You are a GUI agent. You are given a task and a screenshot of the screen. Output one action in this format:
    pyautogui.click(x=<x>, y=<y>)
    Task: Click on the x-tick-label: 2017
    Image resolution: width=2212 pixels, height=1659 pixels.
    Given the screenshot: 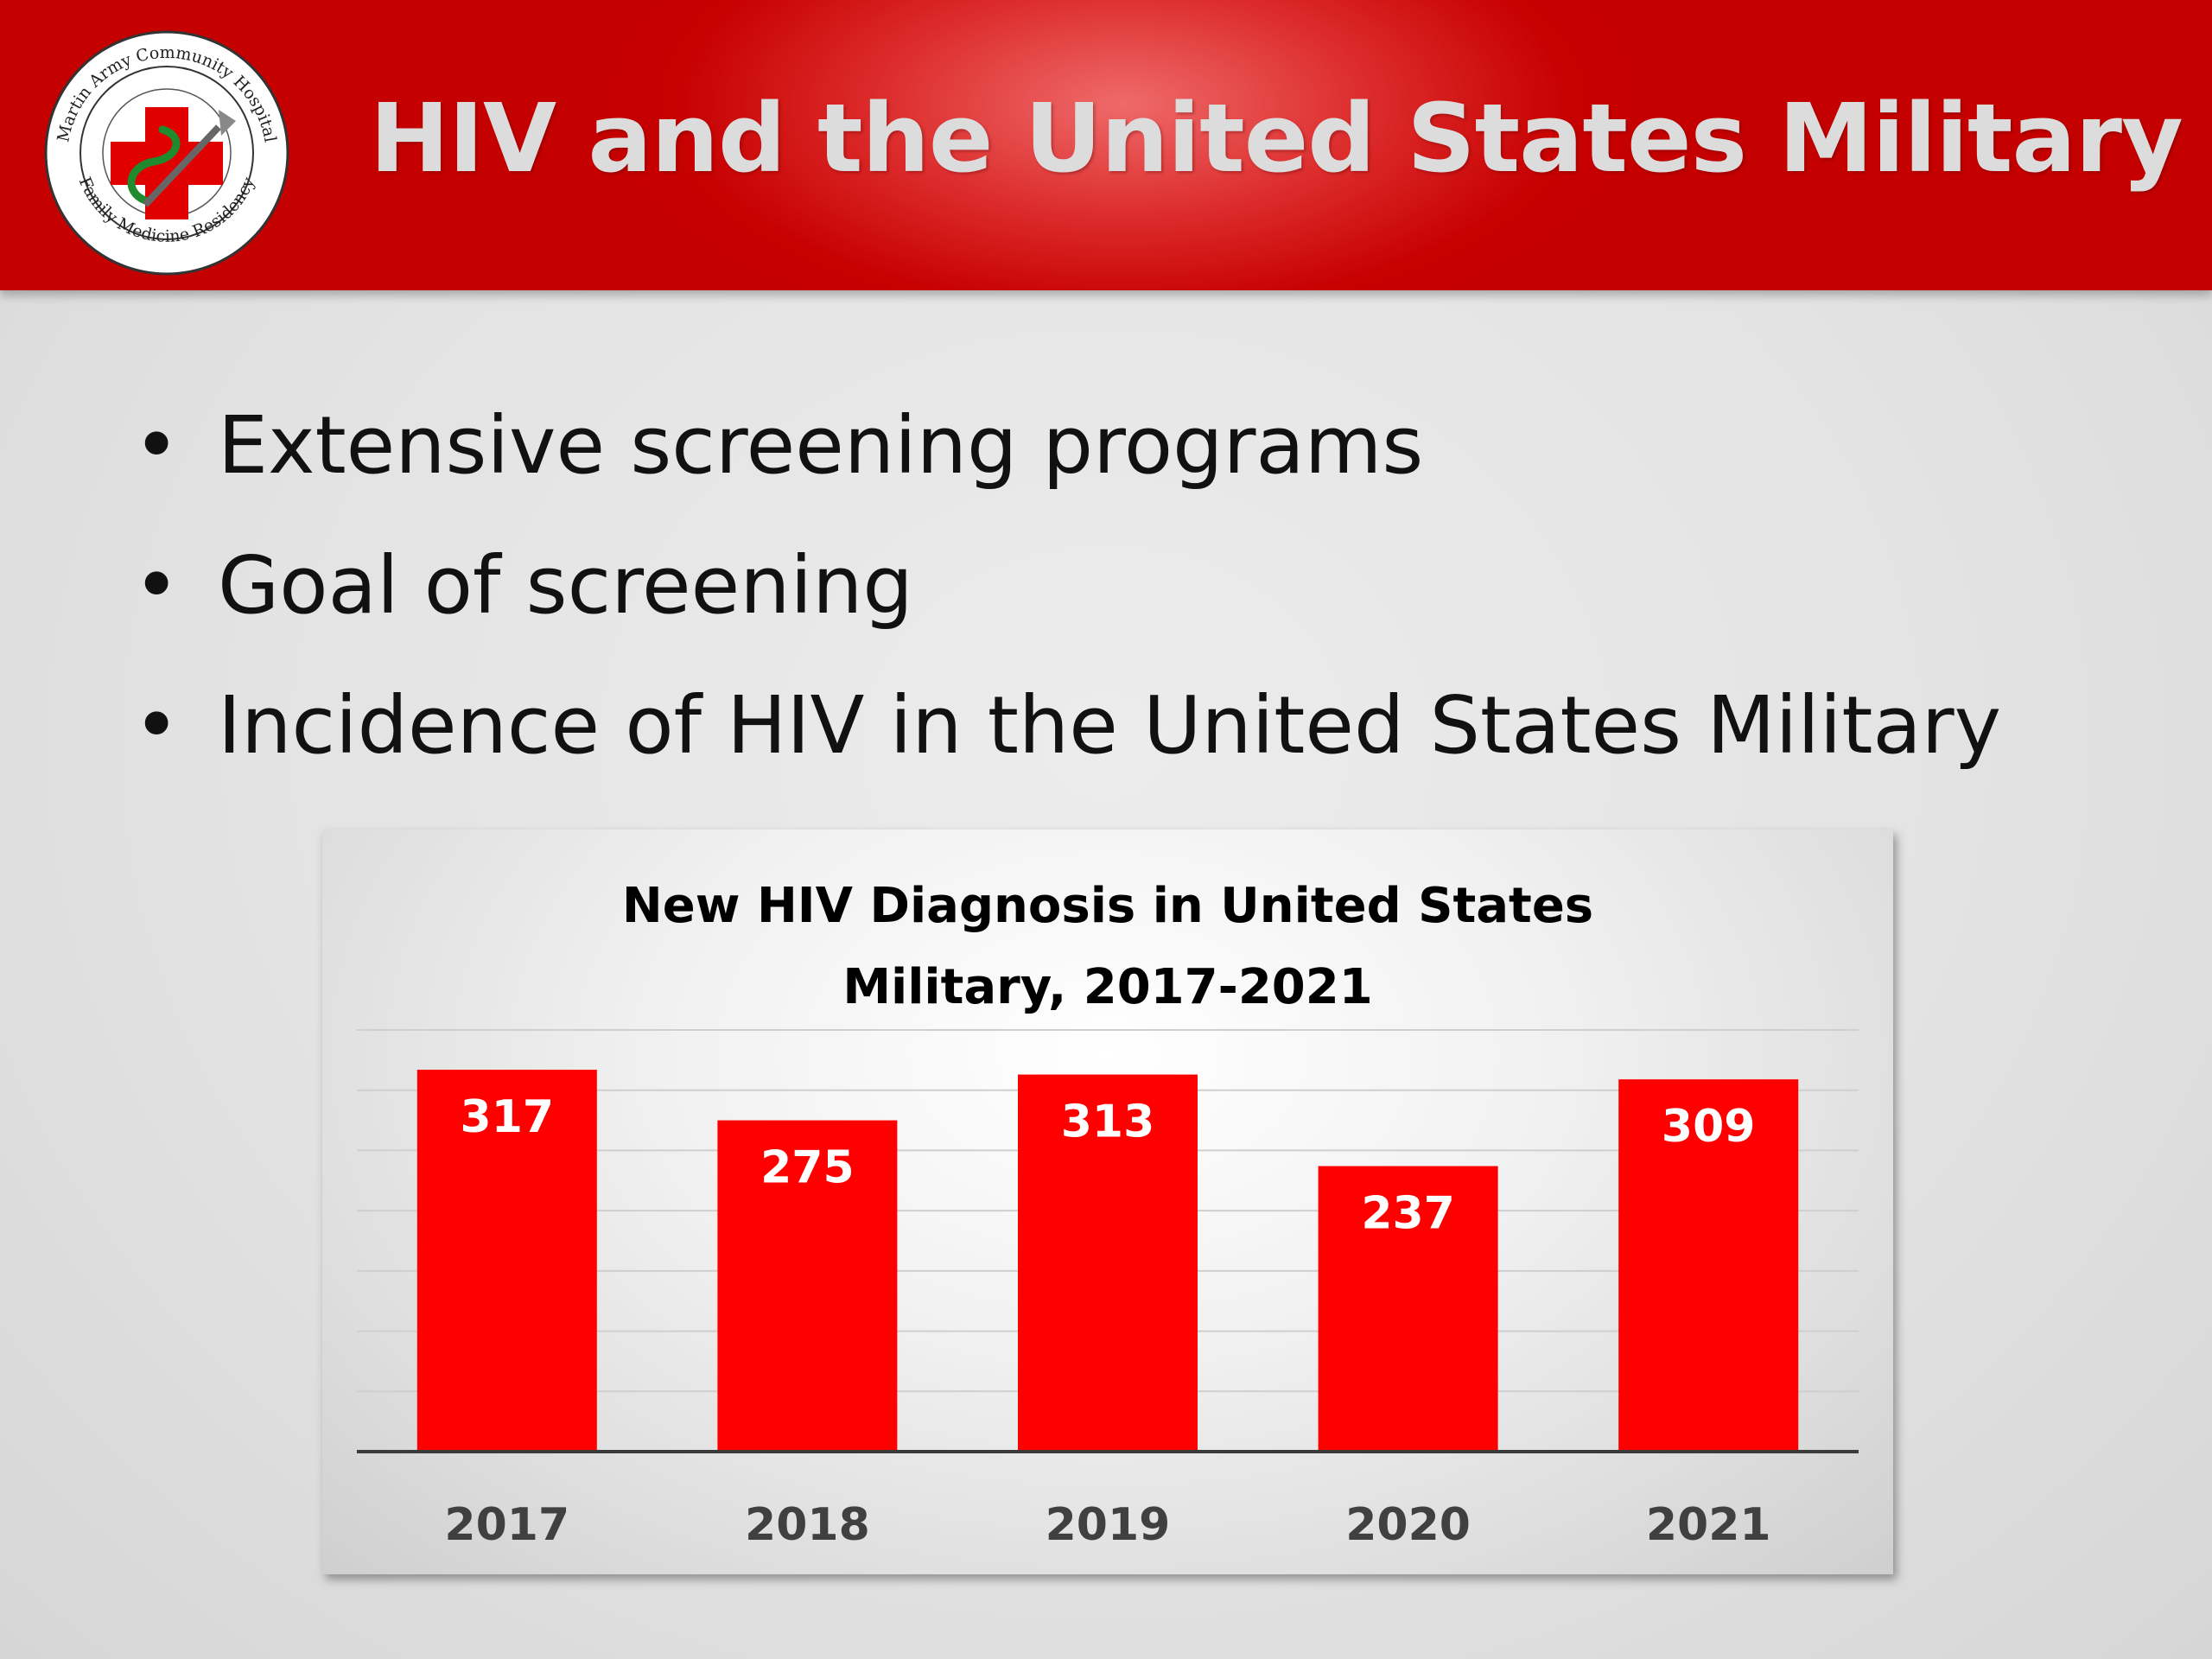 What is the action you would take?
    pyautogui.click(x=506, y=1525)
    